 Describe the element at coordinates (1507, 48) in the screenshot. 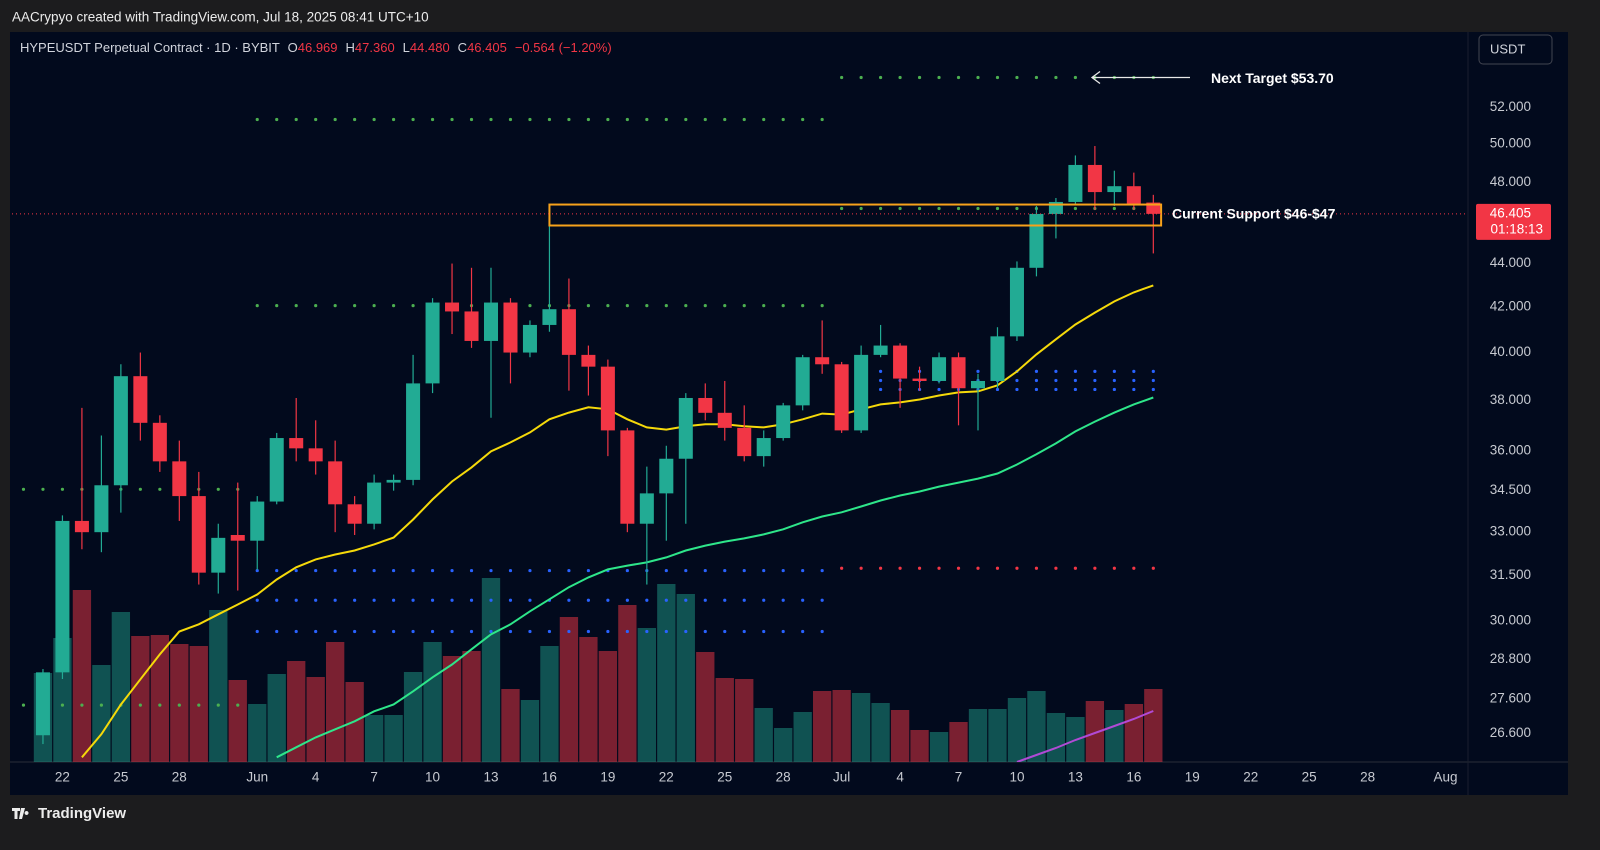

I see `currency: USDT` at that location.